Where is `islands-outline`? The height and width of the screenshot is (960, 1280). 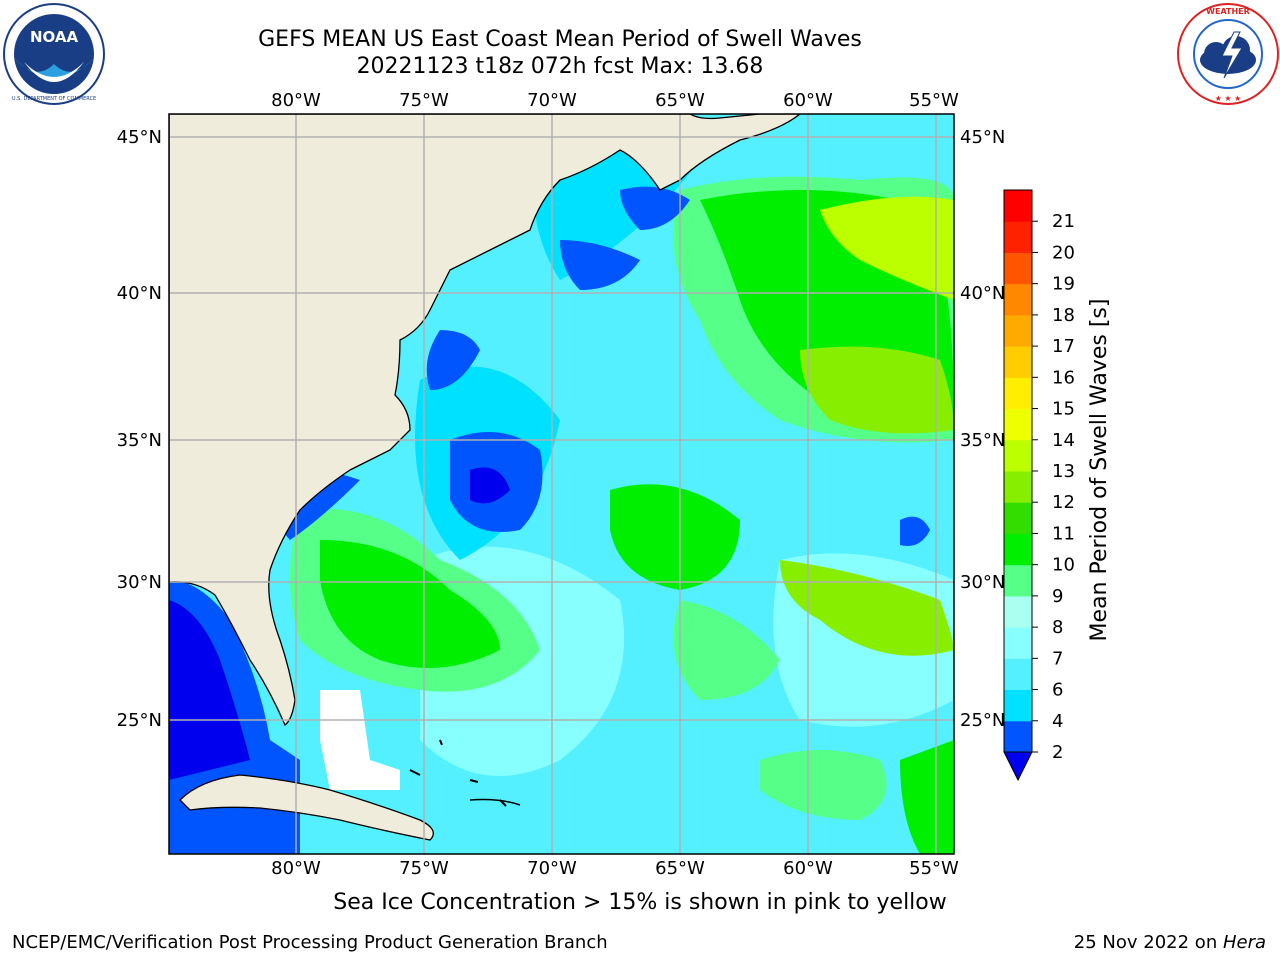 islands-outline is located at coordinates (495, 802).